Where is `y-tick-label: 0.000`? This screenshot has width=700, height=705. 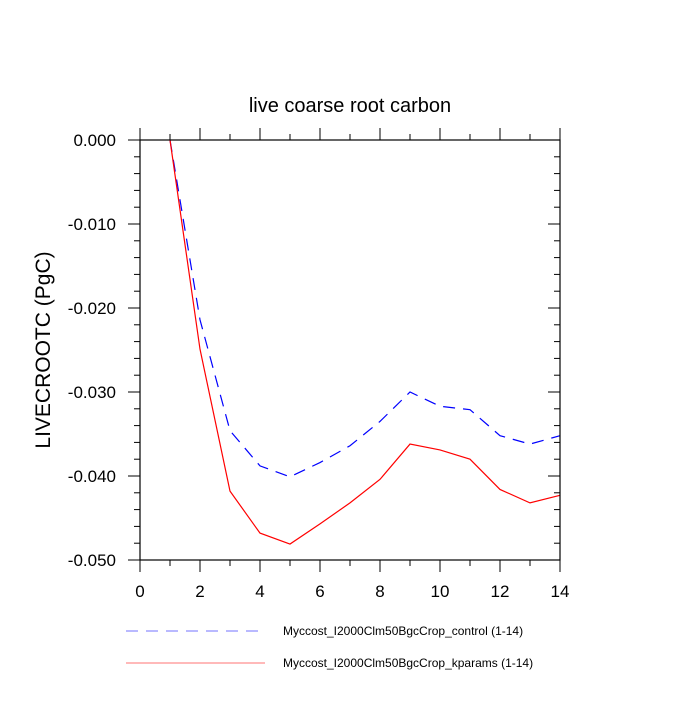
y-tick-label: 0.000 is located at coordinates (94, 140).